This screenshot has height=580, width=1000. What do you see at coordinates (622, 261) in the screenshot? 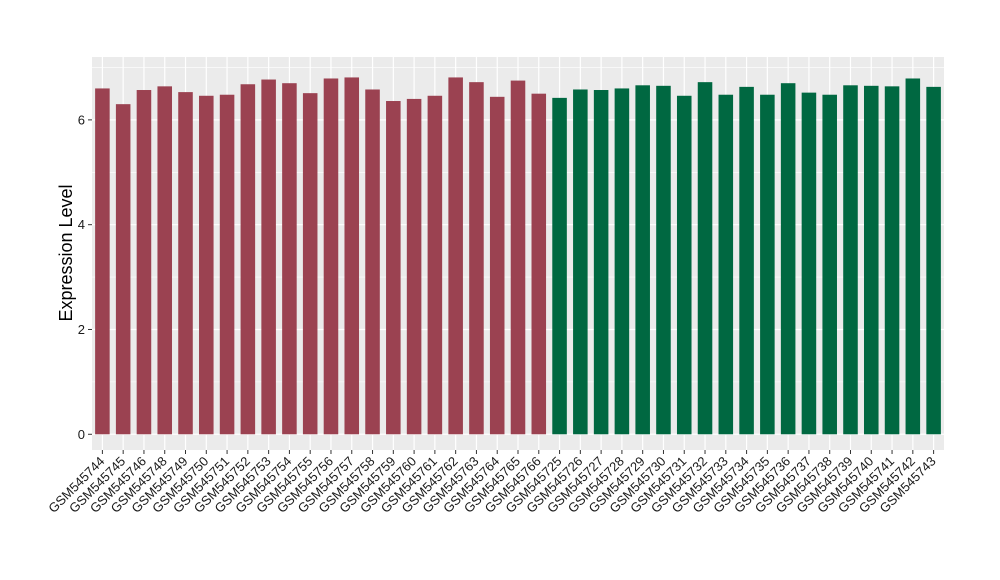
I see `bar-GSM545728` at bounding box center [622, 261].